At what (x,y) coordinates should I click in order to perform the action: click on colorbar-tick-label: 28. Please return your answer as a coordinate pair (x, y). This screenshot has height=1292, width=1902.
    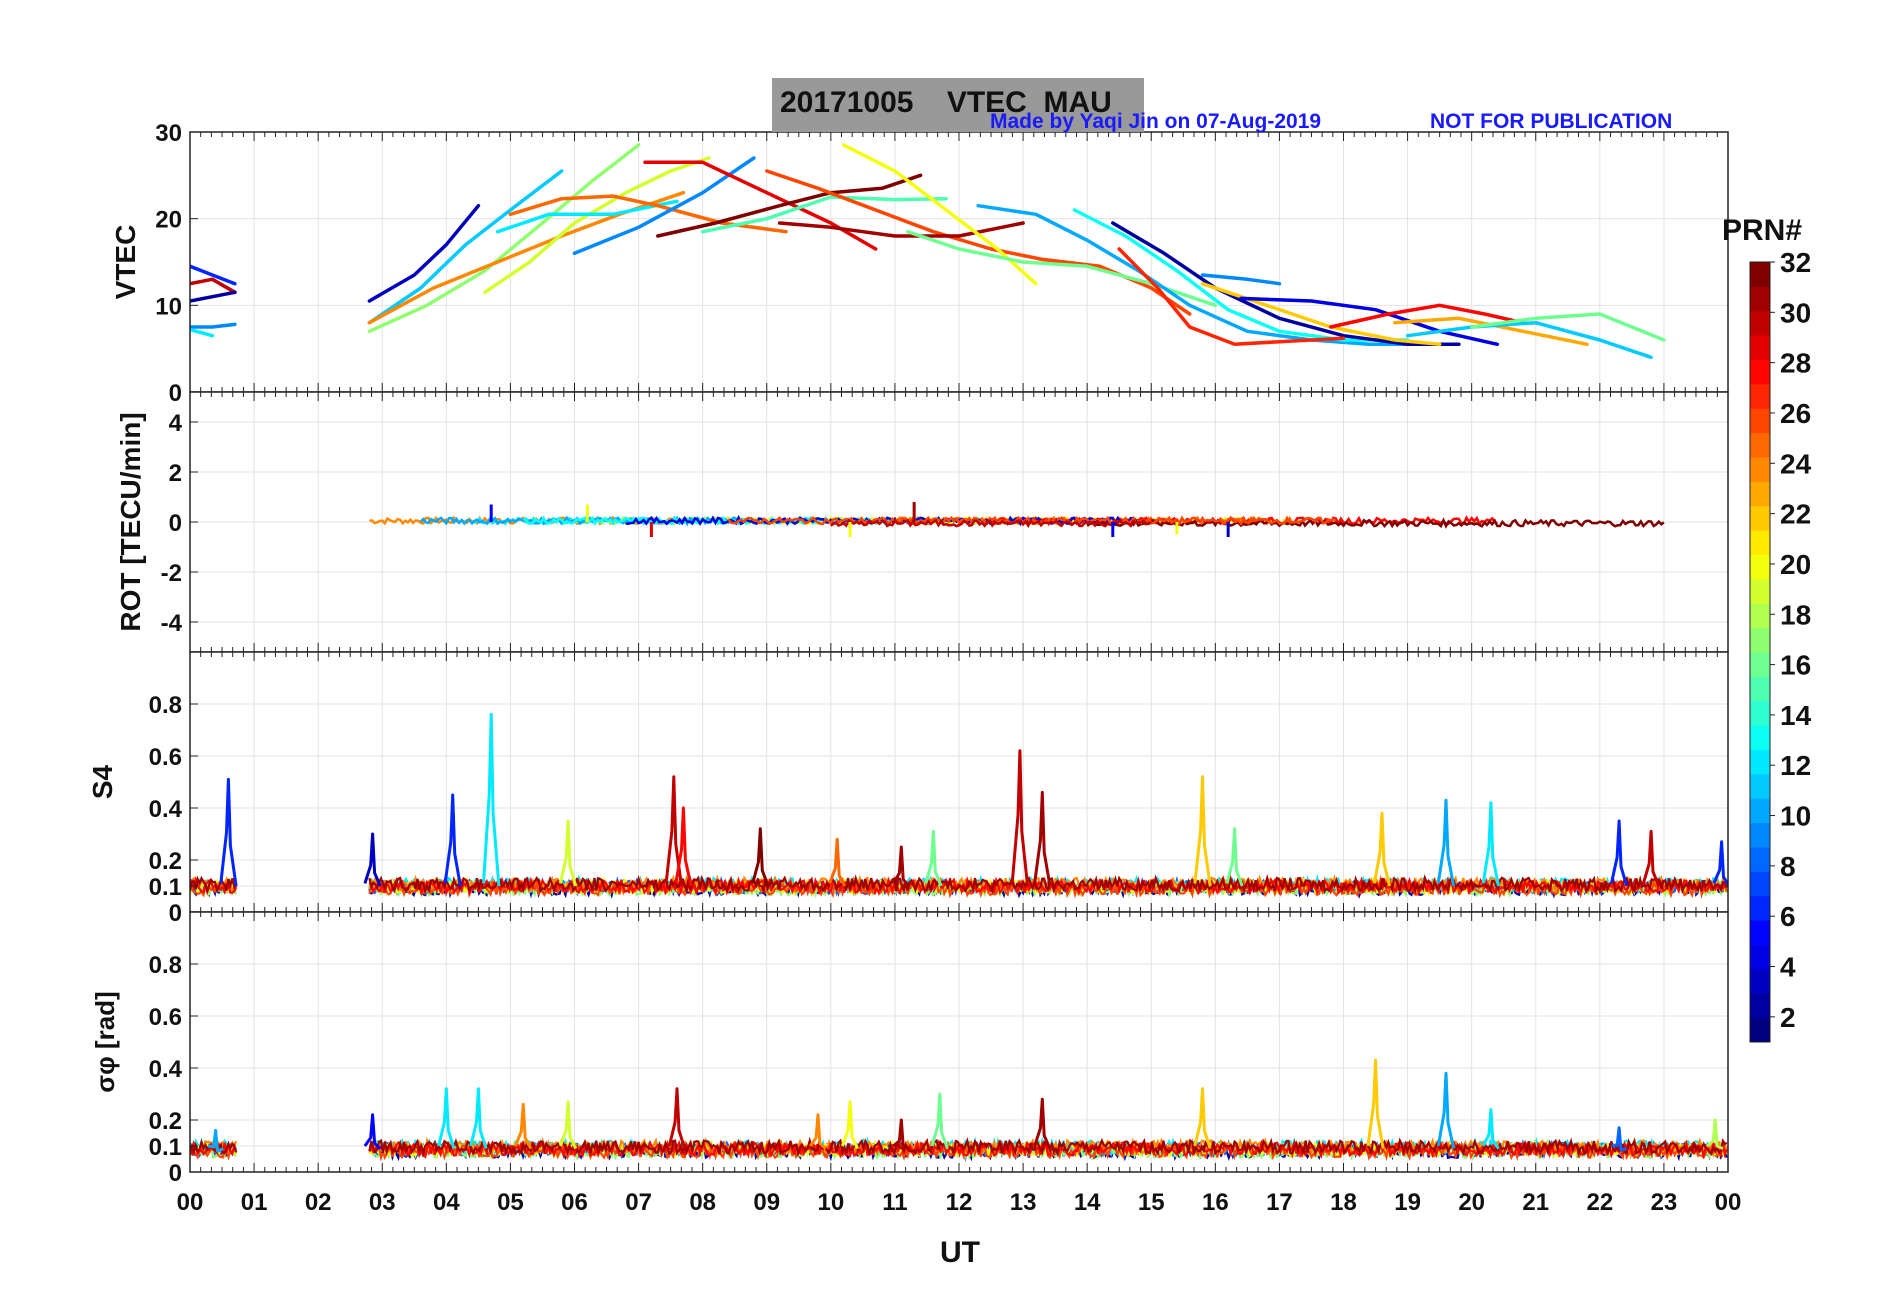
    Looking at the image, I should click on (1795, 363).